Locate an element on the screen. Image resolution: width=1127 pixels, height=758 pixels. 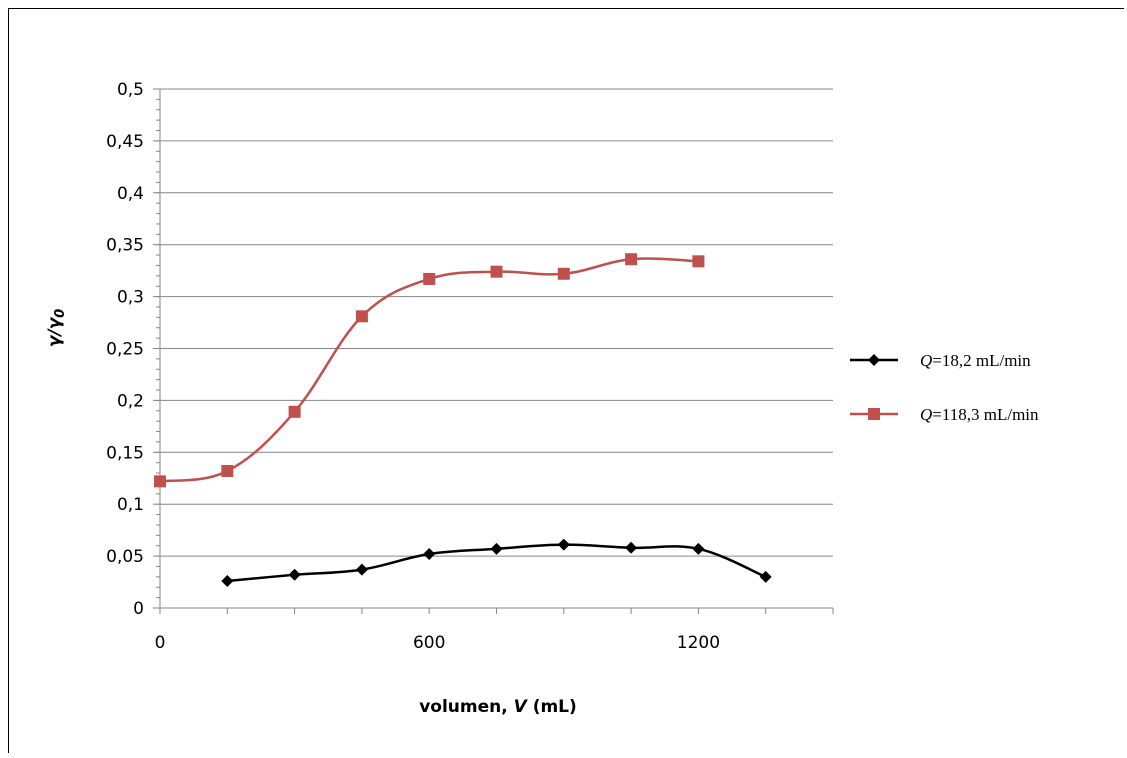
y-tick-label: 0,45 is located at coordinates (125, 142).